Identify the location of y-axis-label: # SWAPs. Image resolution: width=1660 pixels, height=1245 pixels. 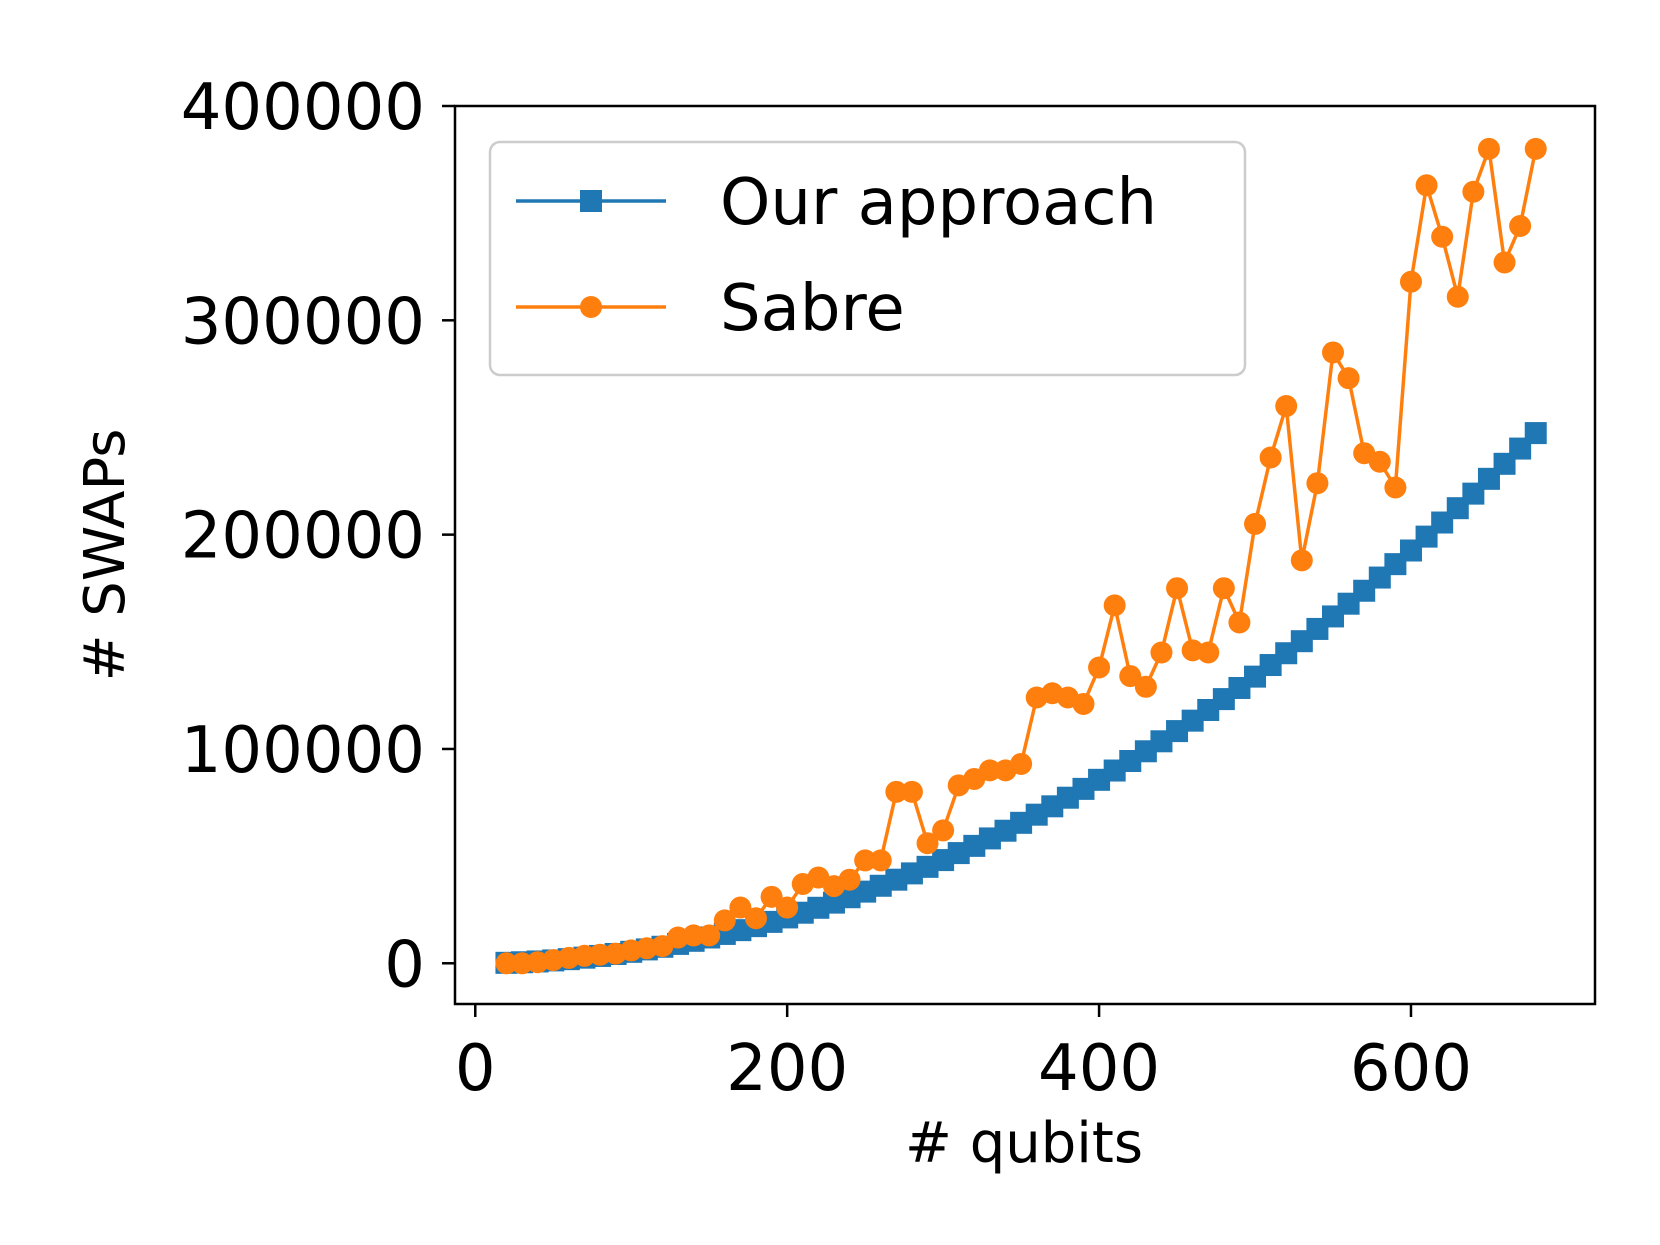
(105, 555).